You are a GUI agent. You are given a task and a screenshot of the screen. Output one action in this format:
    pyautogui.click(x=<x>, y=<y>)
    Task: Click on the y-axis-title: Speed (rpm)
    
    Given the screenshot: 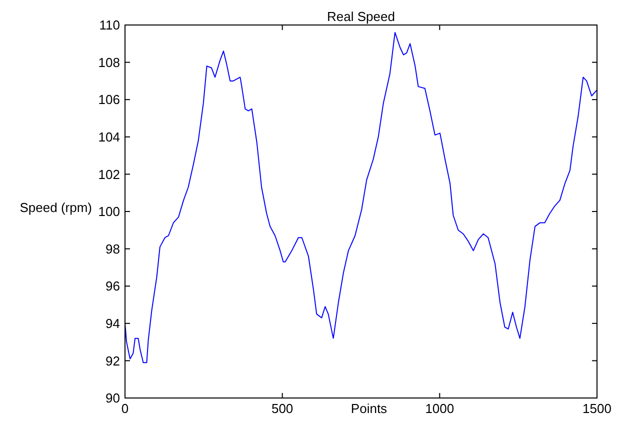 What is the action you would take?
    pyautogui.click(x=56, y=208)
    